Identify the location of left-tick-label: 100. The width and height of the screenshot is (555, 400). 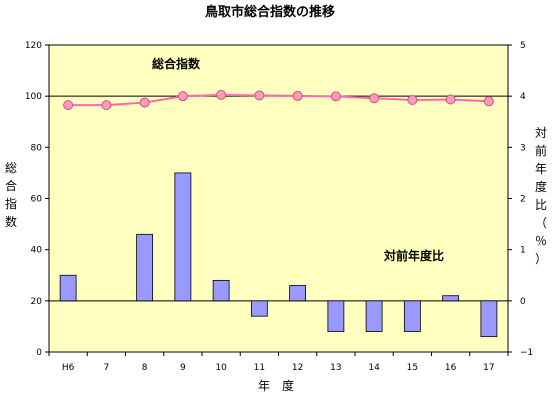
(33, 97).